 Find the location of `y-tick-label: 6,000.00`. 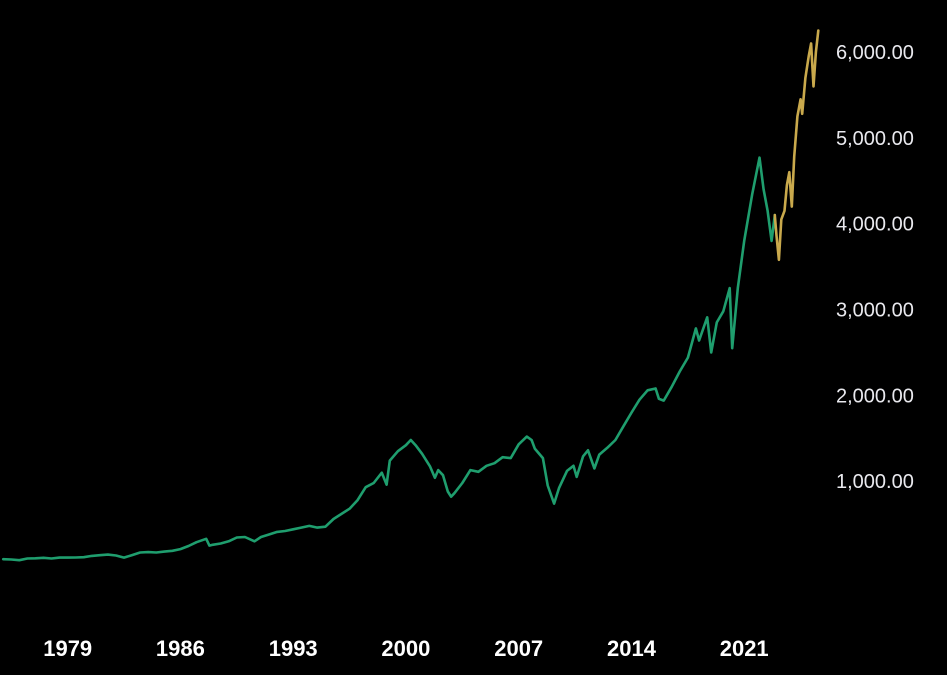

y-tick-label: 6,000.00 is located at coordinates (875, 53).